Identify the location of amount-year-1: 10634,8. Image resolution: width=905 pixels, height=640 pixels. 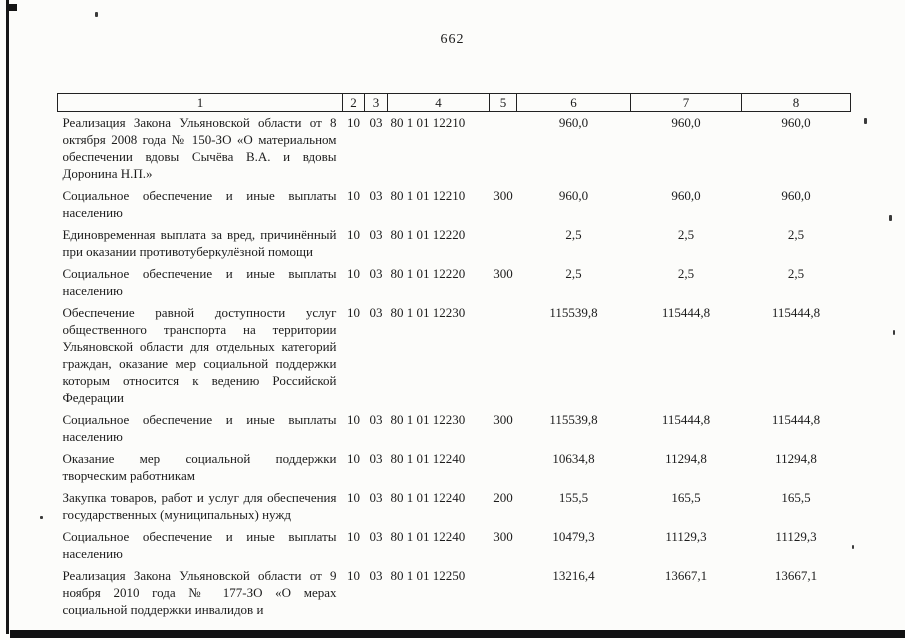
(573, 458).